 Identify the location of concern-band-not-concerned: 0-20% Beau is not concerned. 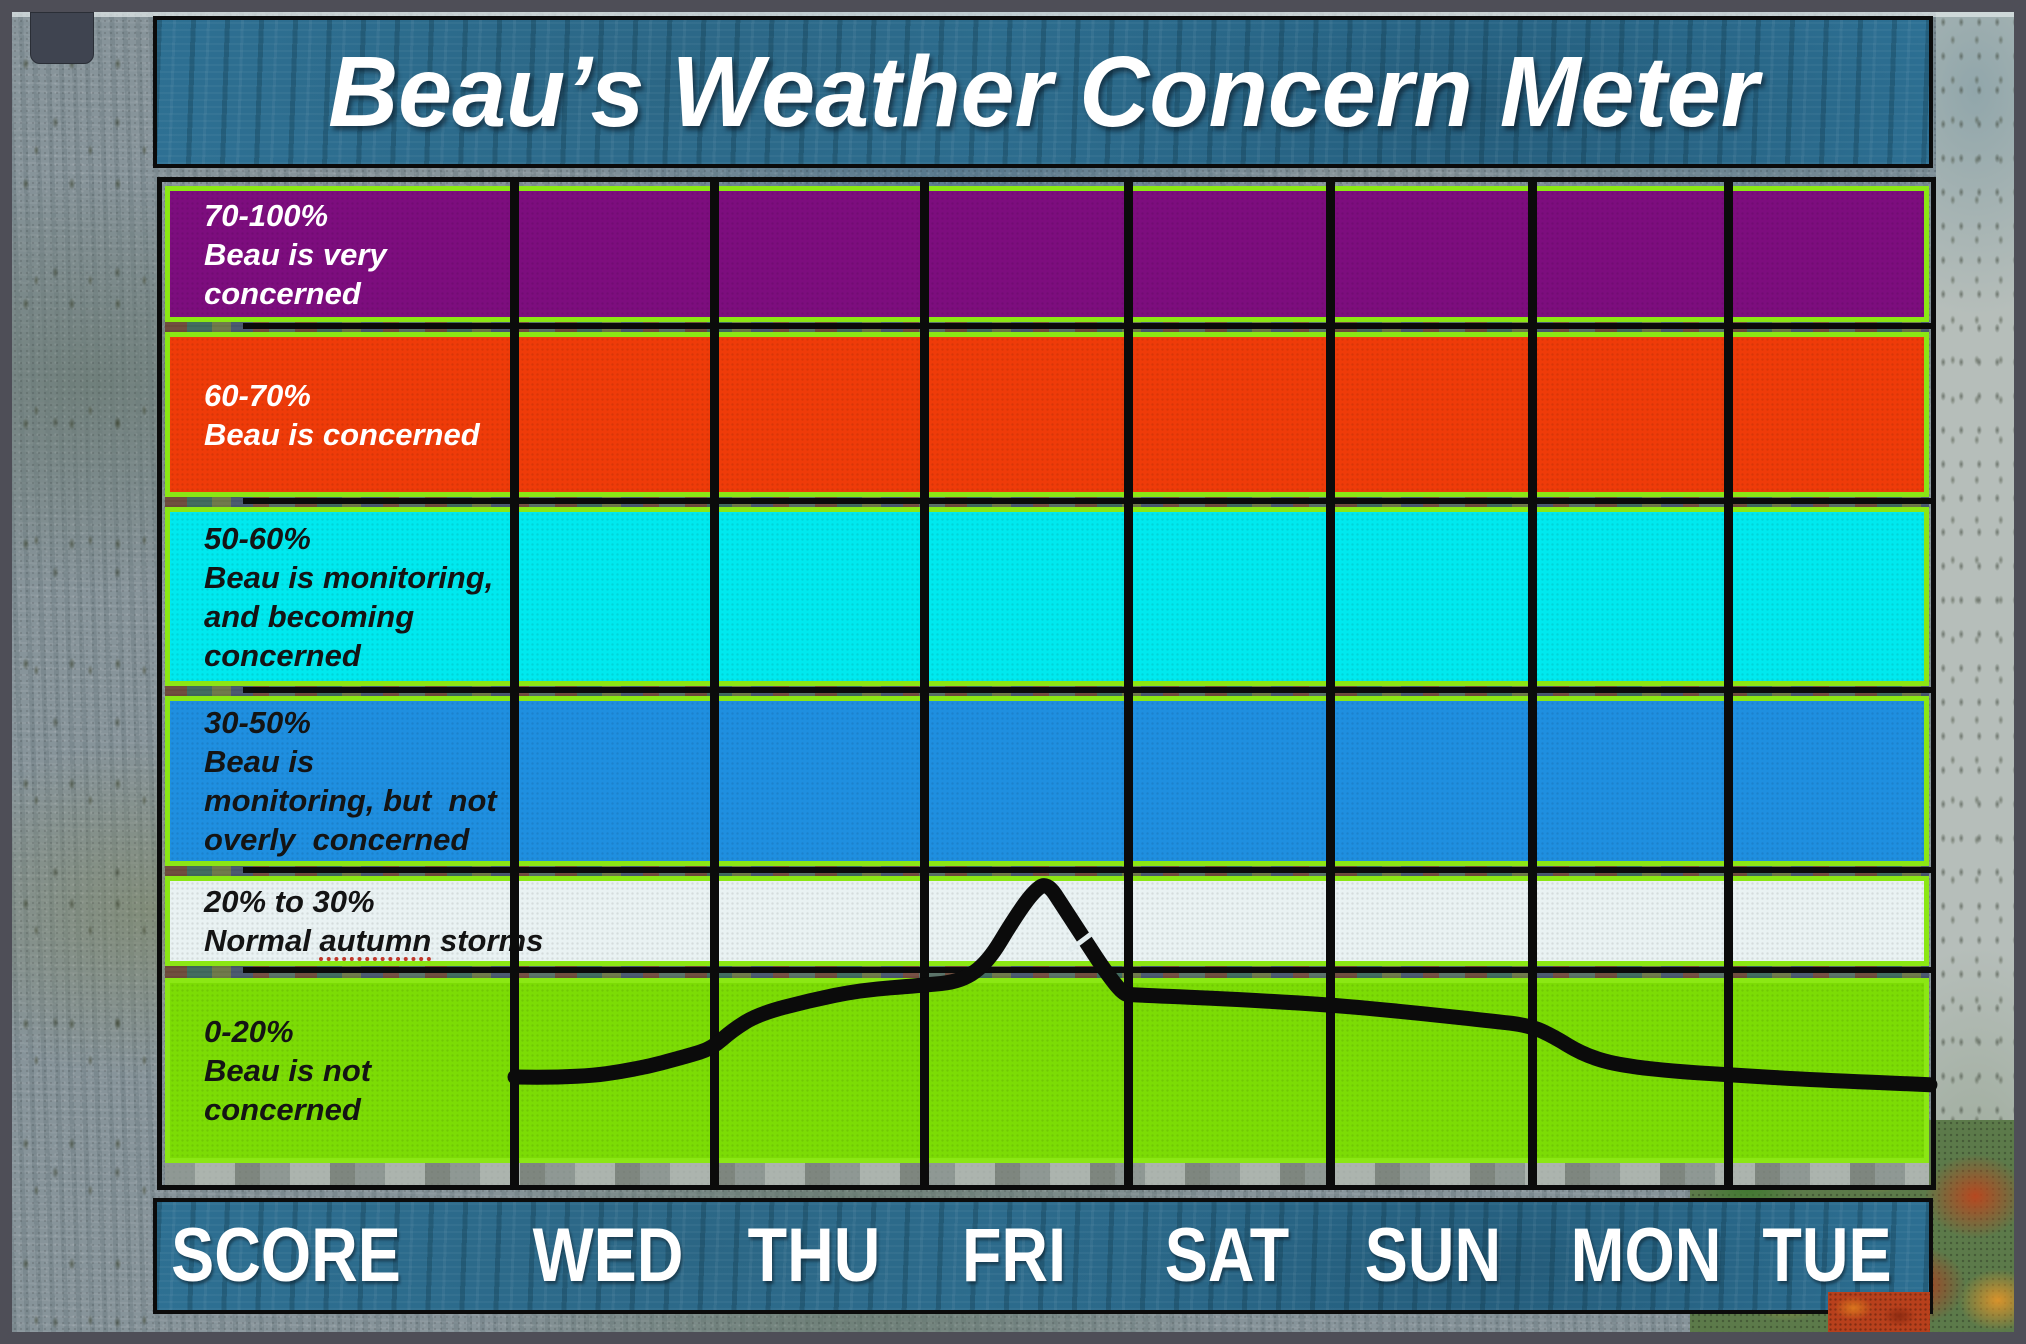
(1047, 1070).